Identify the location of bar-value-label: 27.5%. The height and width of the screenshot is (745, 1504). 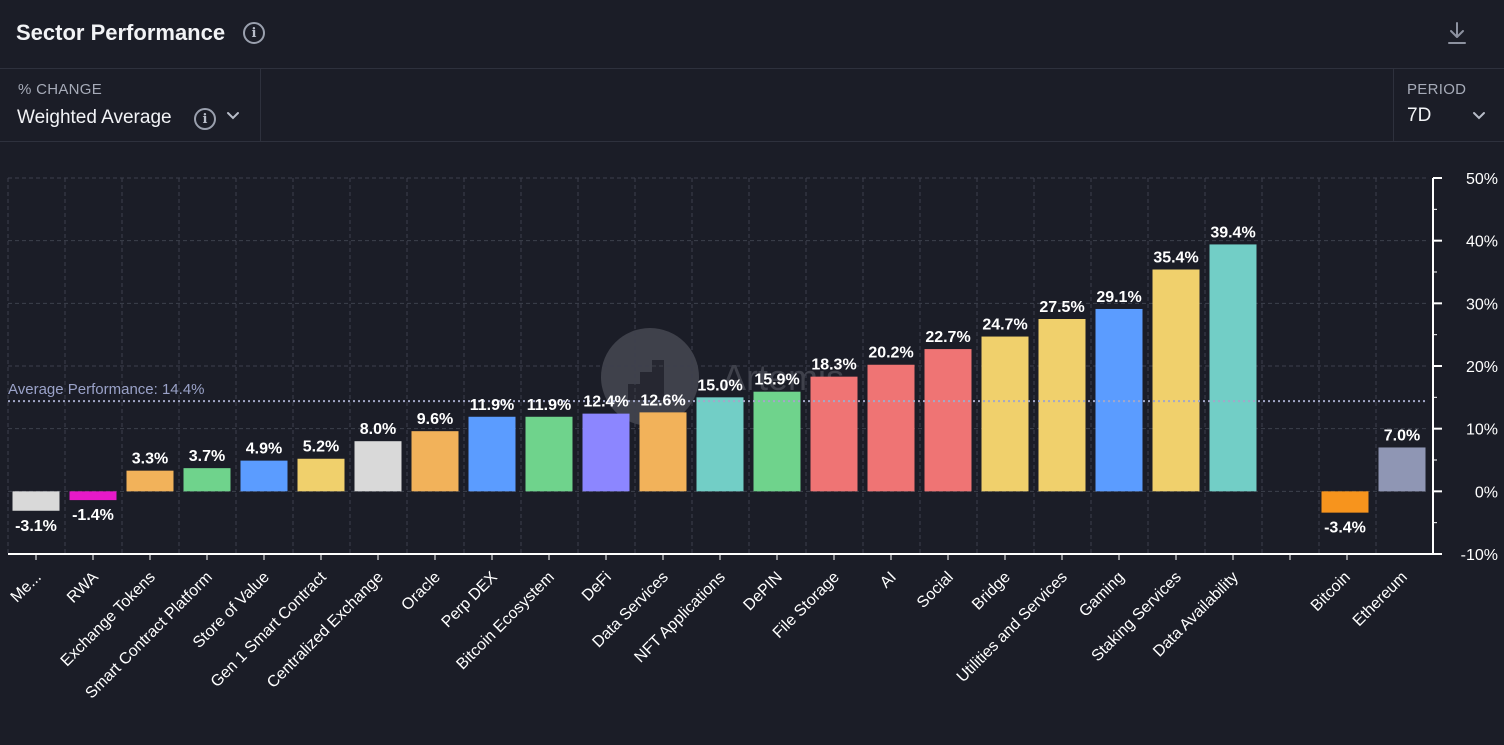
(1061, 307).